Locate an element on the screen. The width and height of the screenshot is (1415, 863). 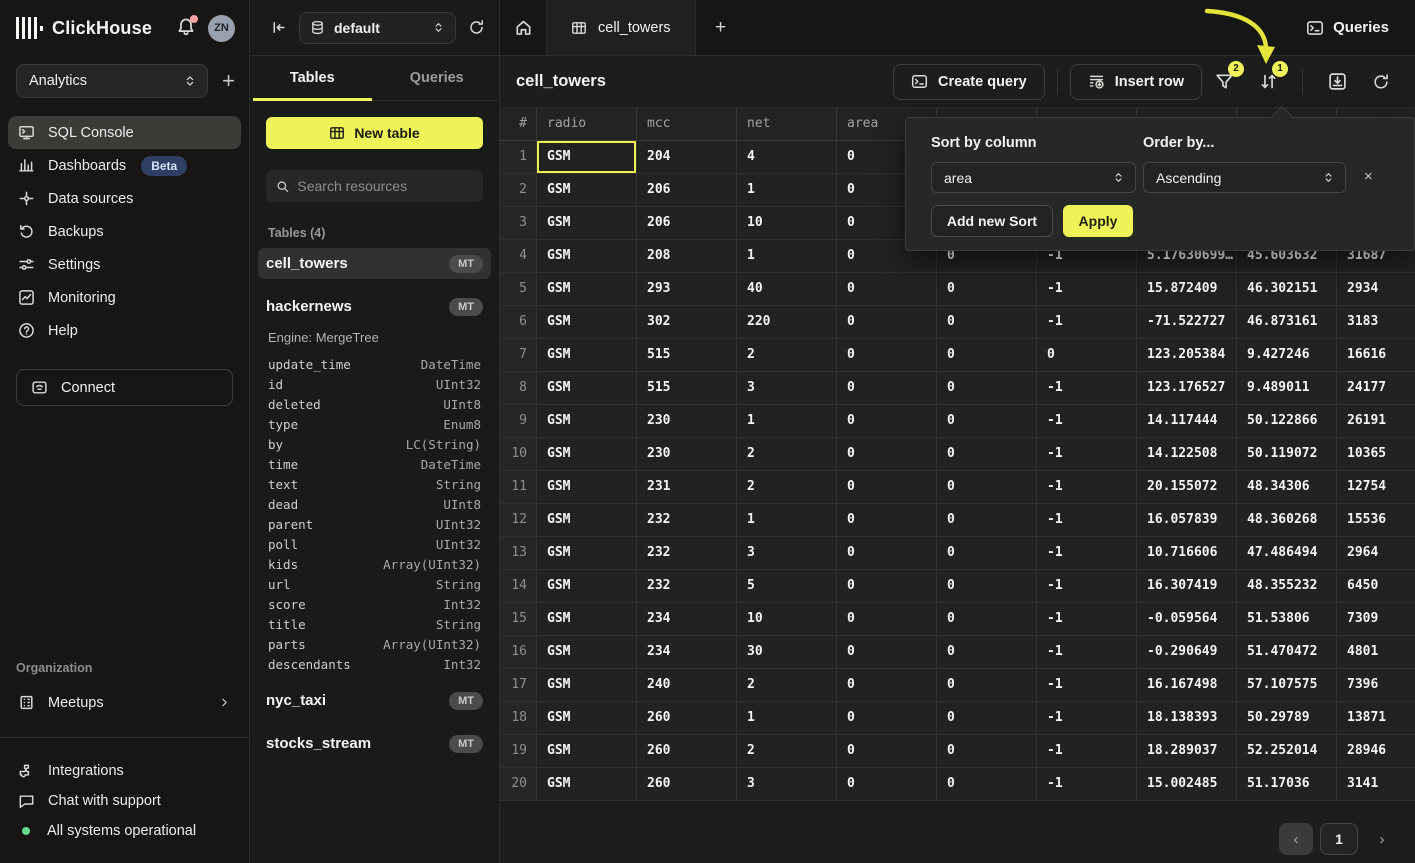
new-table-button: New table is located at coordinates (374, 133).